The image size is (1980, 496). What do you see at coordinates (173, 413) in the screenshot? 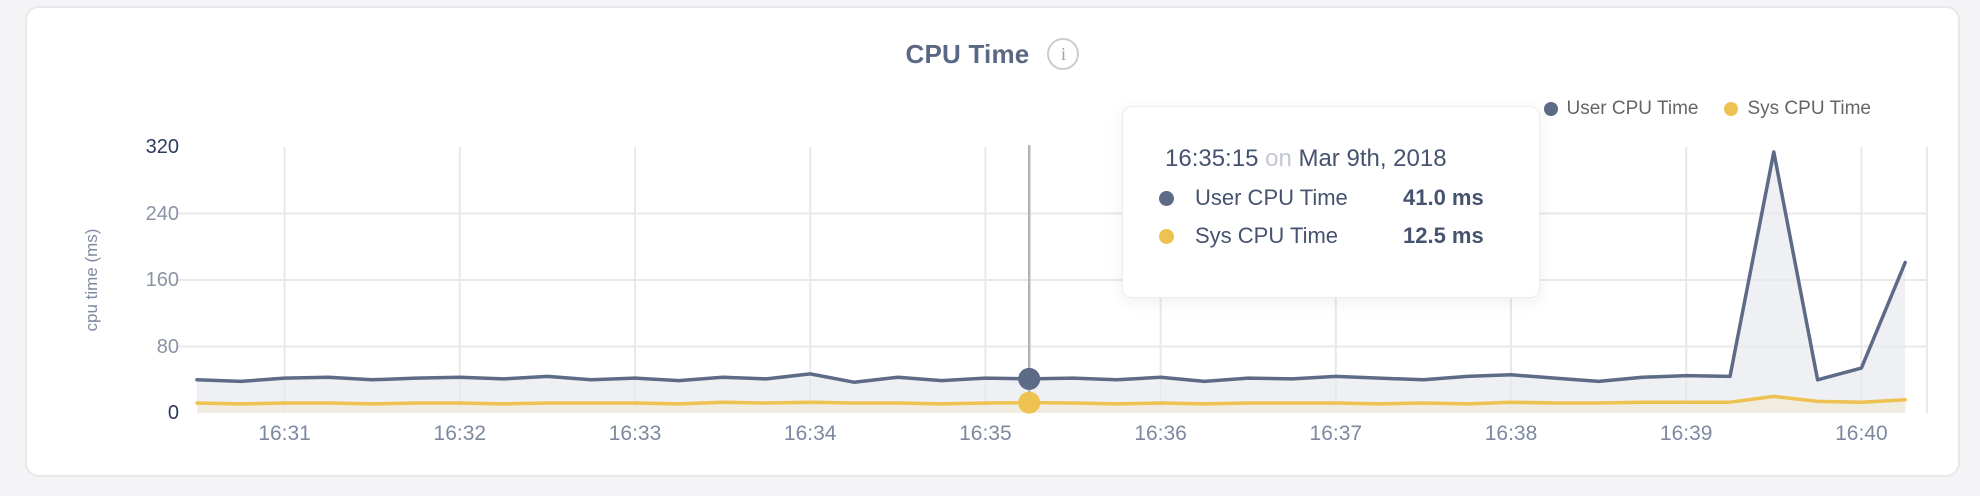
I see `y-tick-label-0: 0` at bounding box center [173, 413].